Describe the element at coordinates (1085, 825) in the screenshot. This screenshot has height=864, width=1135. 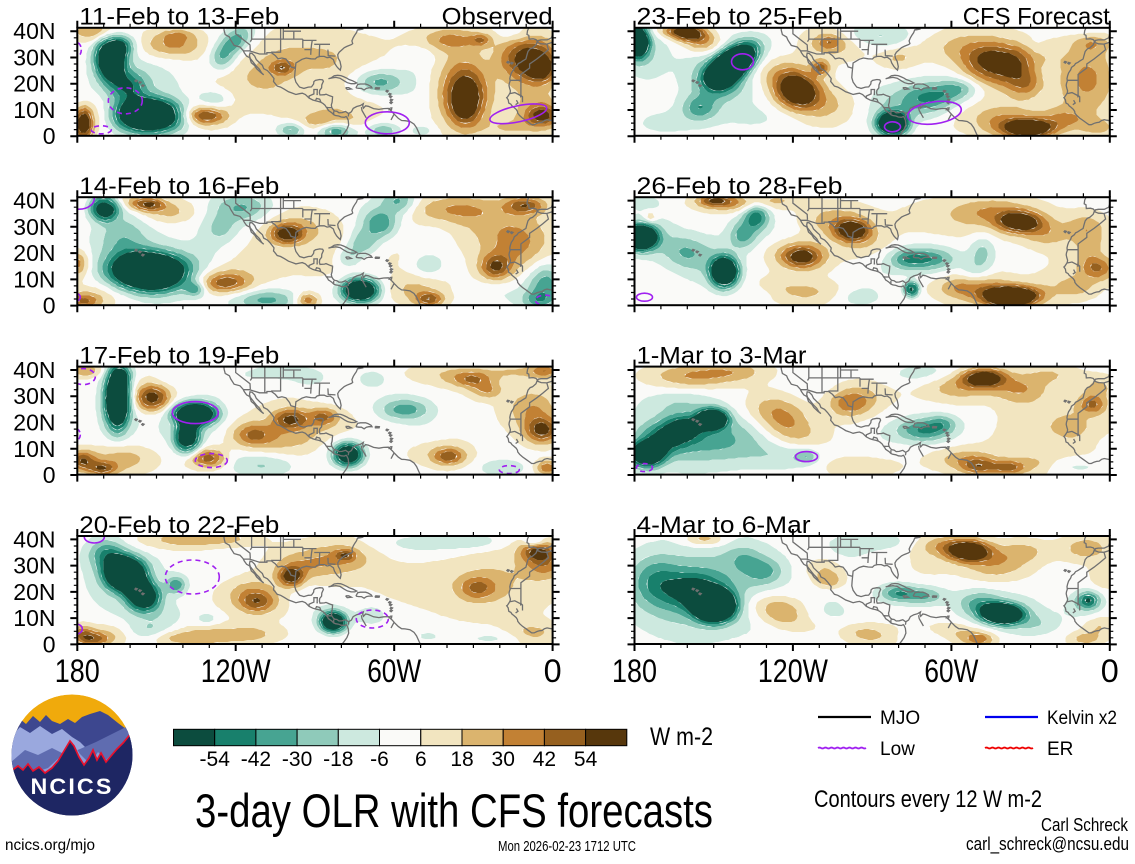
I see `svg-text: Carl Schreck` at that location.